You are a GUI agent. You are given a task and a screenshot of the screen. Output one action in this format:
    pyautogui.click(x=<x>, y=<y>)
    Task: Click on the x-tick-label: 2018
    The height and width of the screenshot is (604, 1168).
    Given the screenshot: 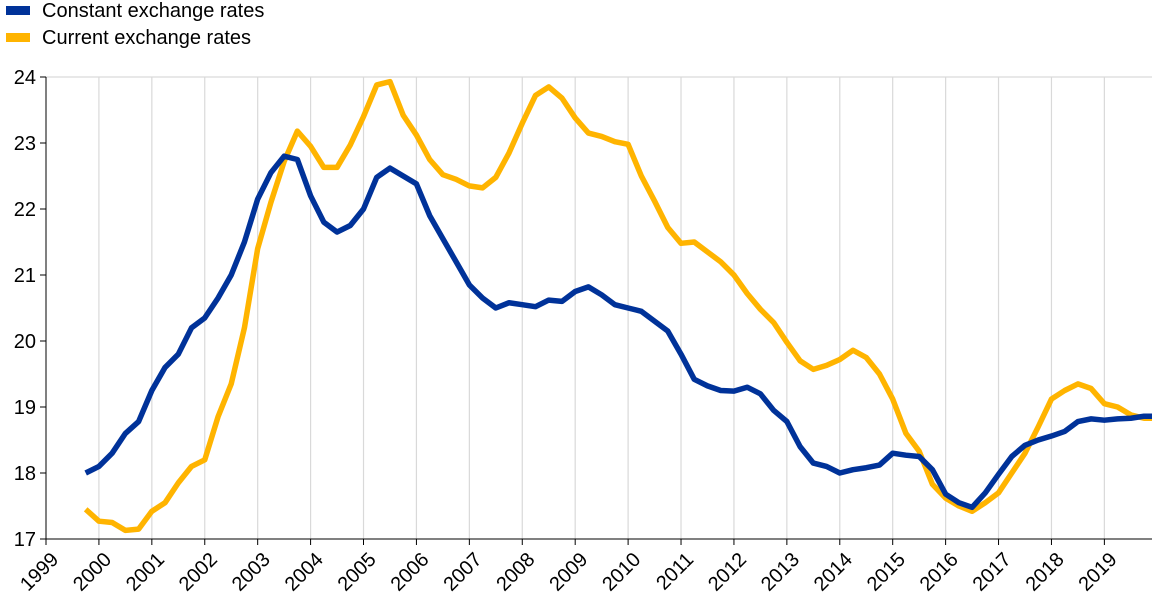 What is the action you would take?
    pyautogui.click(x=1045, y=572)
    